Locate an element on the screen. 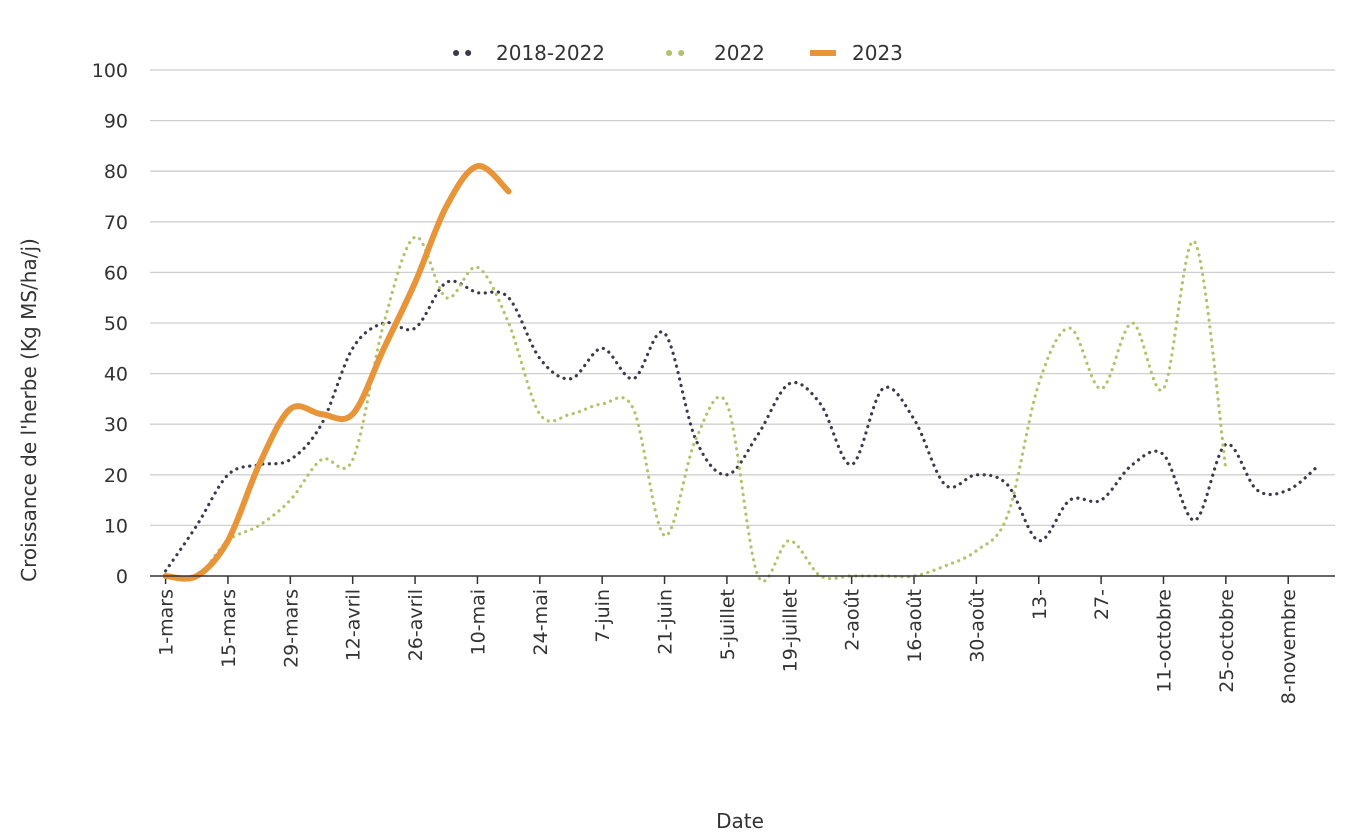  x-tick-label: 19-juillet is located at coordinates (790, 630).